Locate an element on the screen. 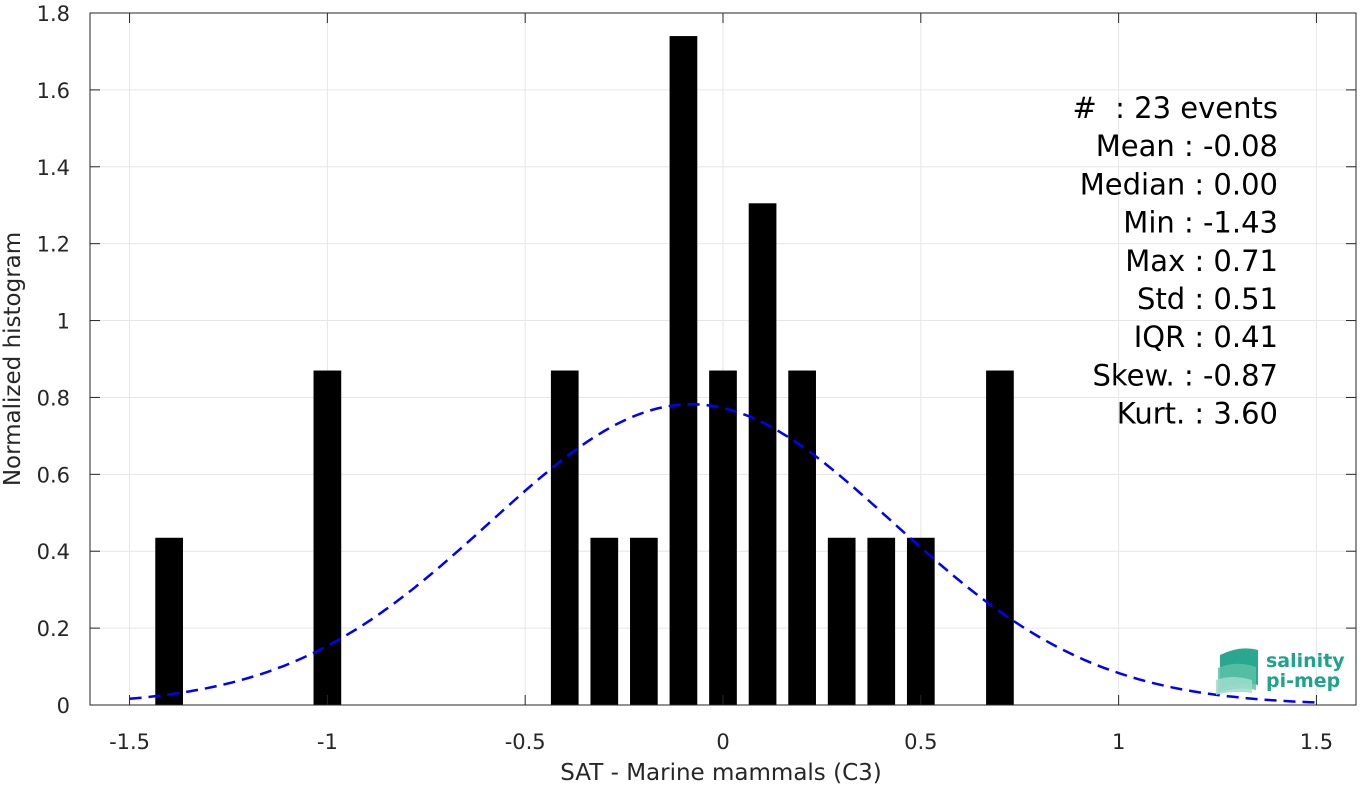 This screenshot has height=785, width=1367. y-tick-label-0: 0 is located at coordinates (63, 706).